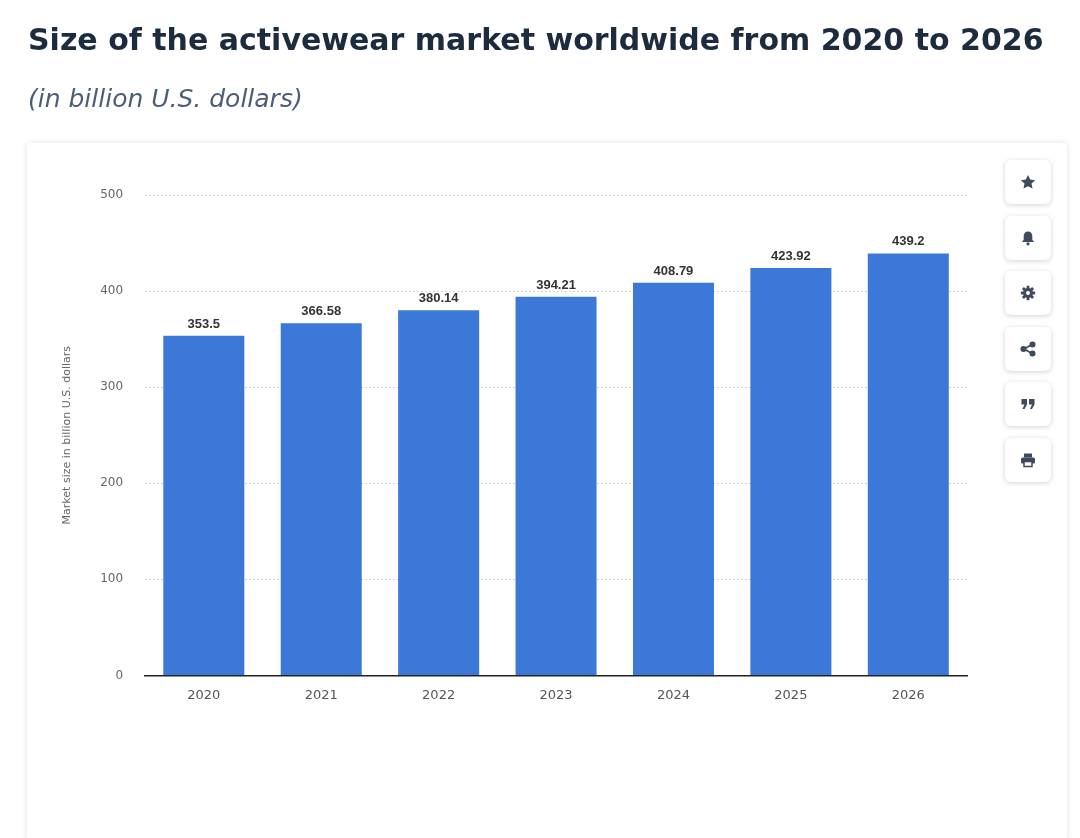  I want to click on y-tick-label: 300, so click(112, 386).